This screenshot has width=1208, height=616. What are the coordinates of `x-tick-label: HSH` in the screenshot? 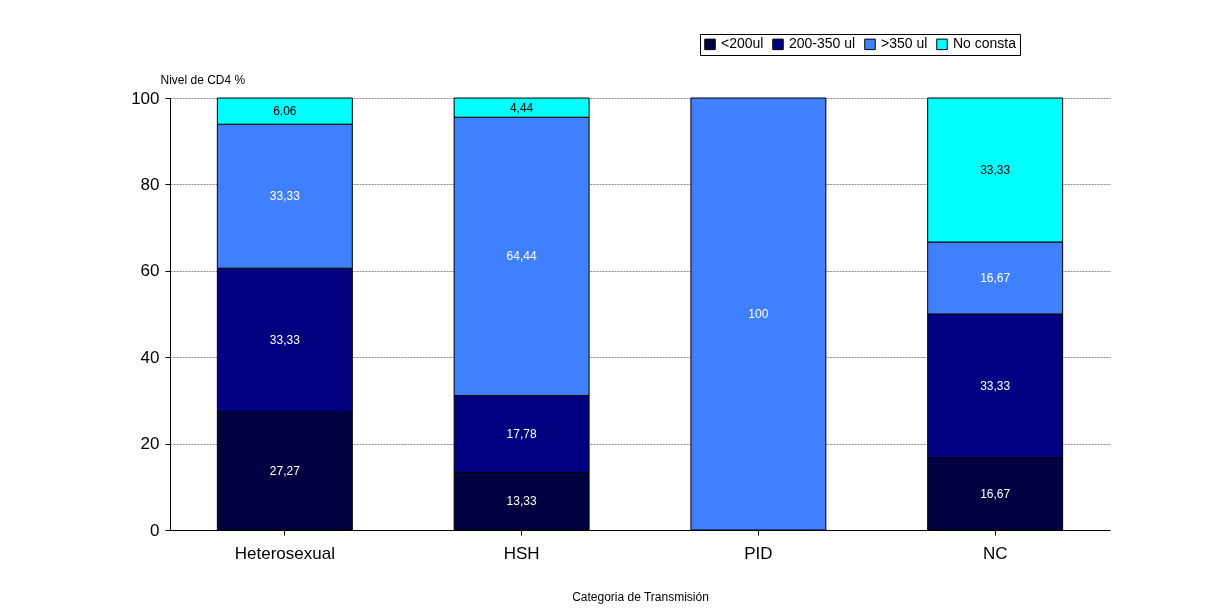 It's located at (521, 553).